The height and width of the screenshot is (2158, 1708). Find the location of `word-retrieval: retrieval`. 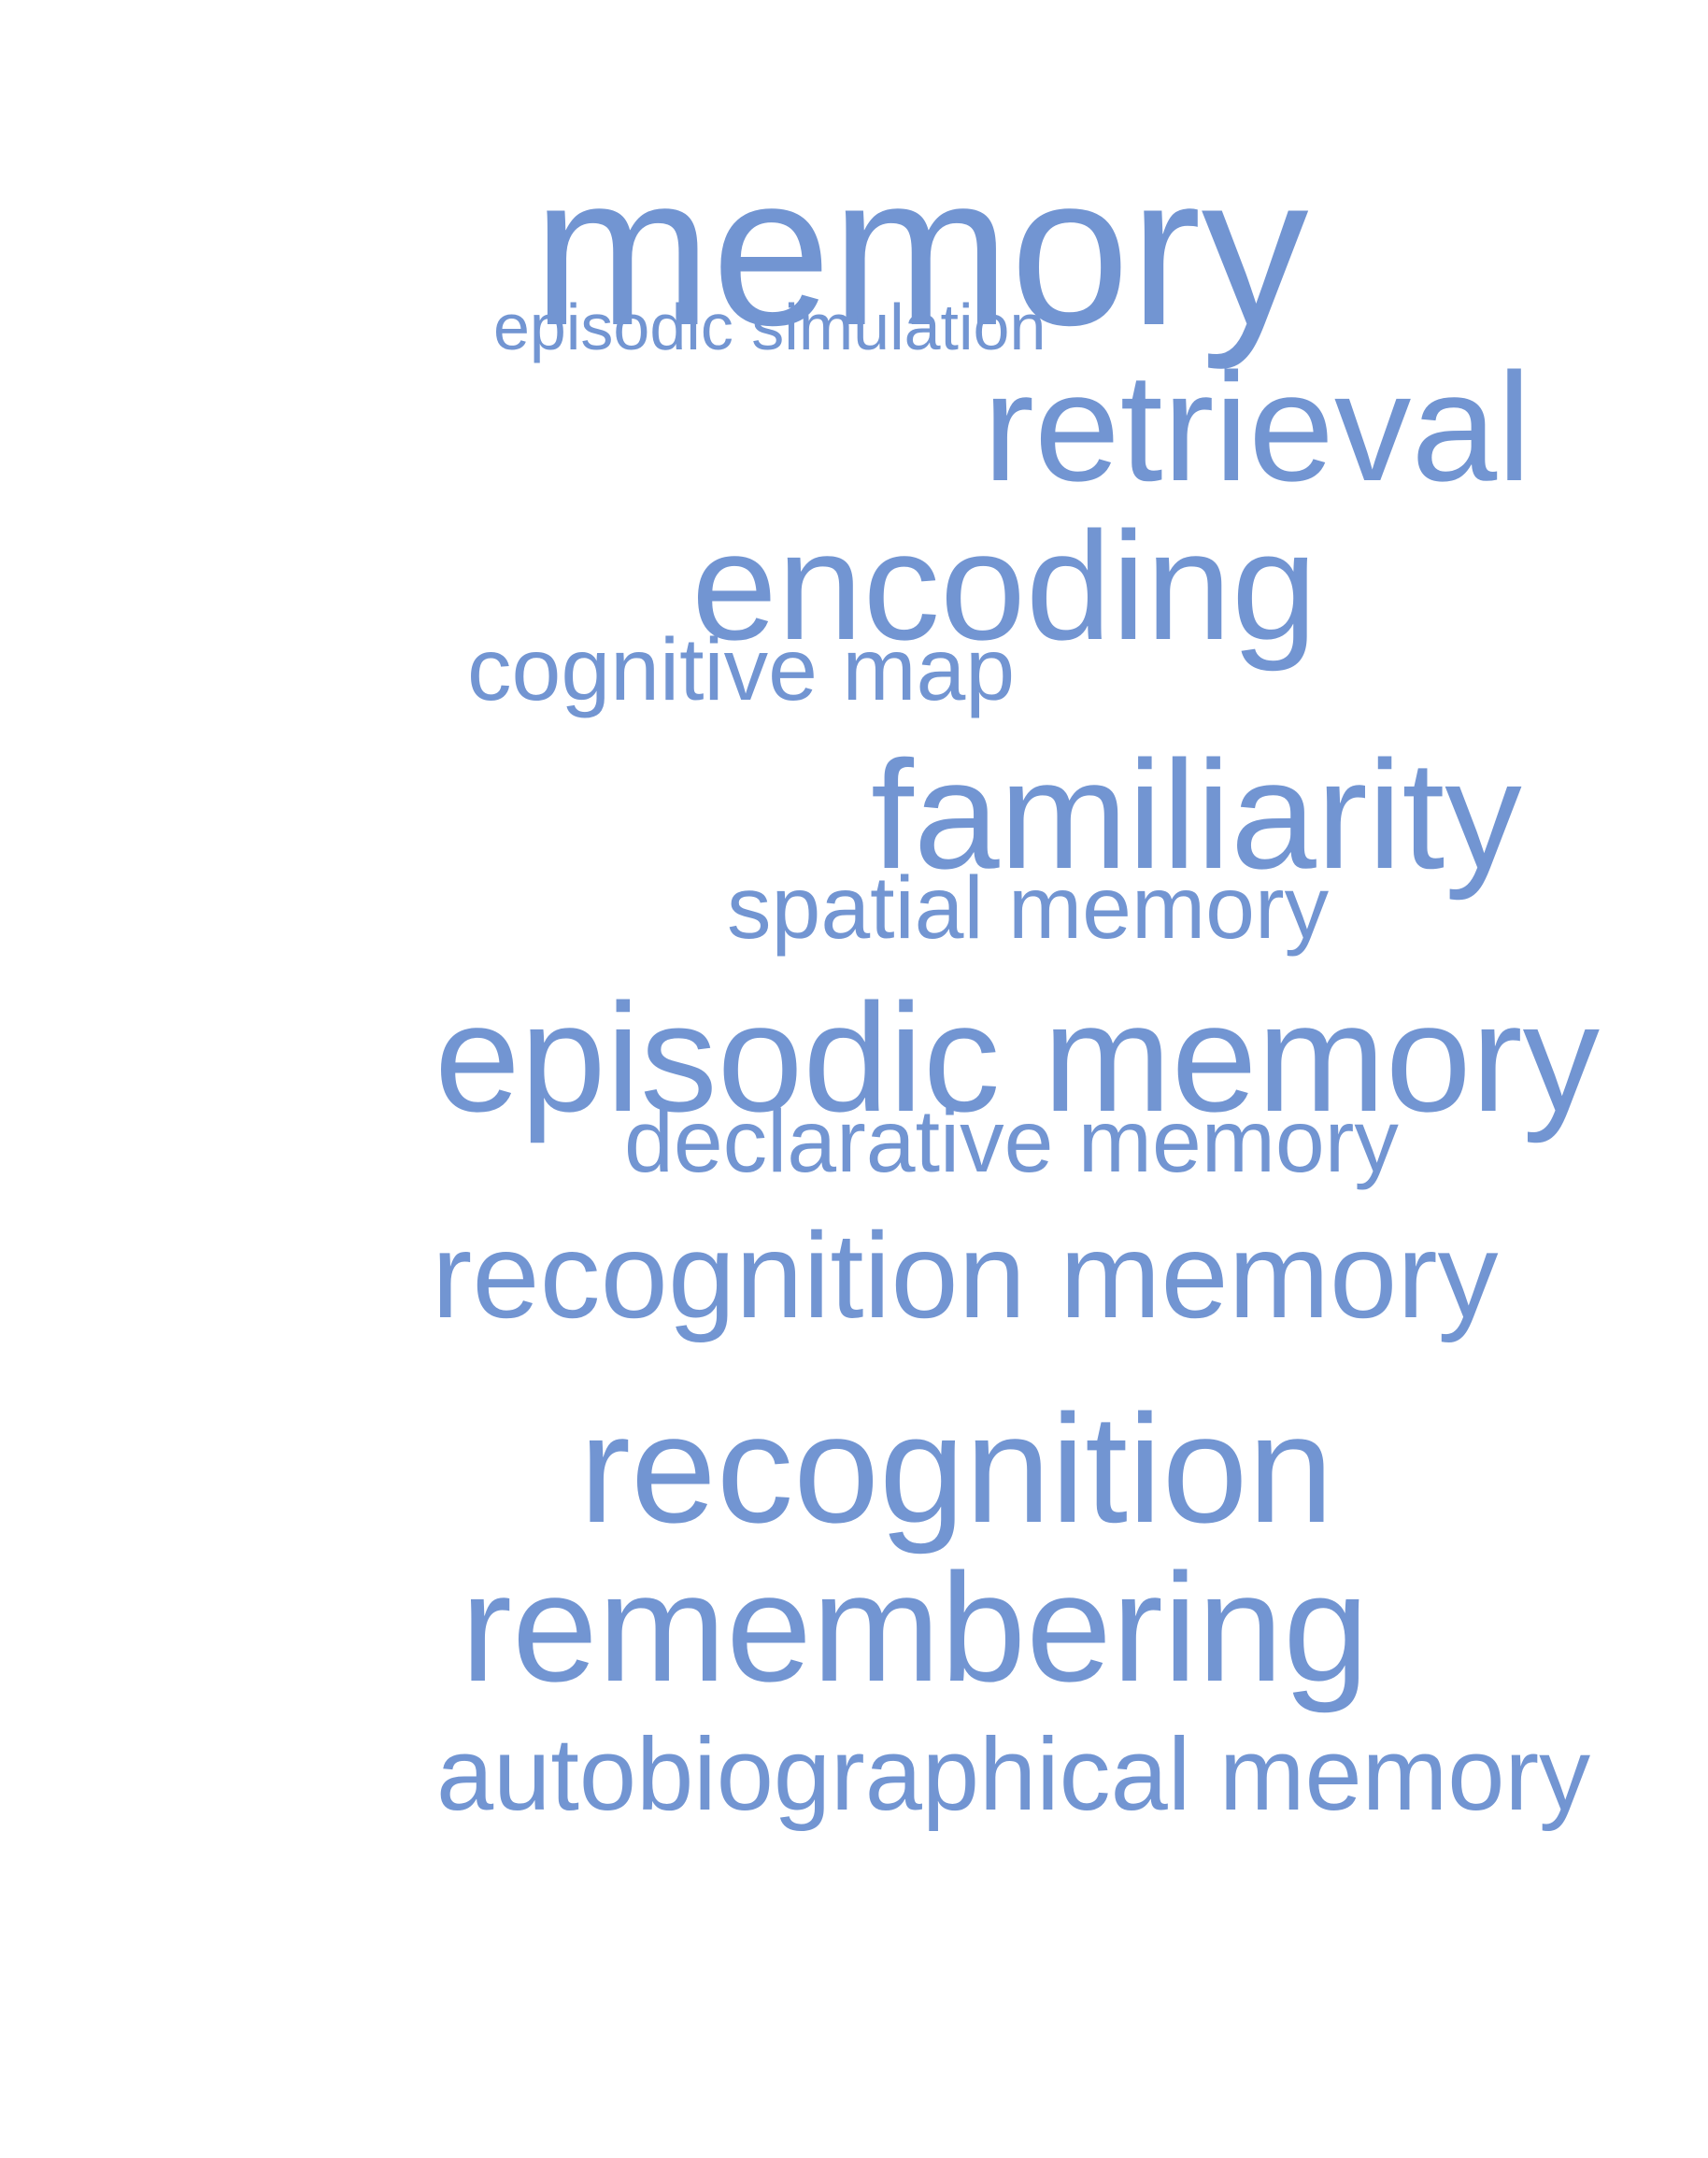

word-retrieval: retrieval is located at coordinates (1257, 427).